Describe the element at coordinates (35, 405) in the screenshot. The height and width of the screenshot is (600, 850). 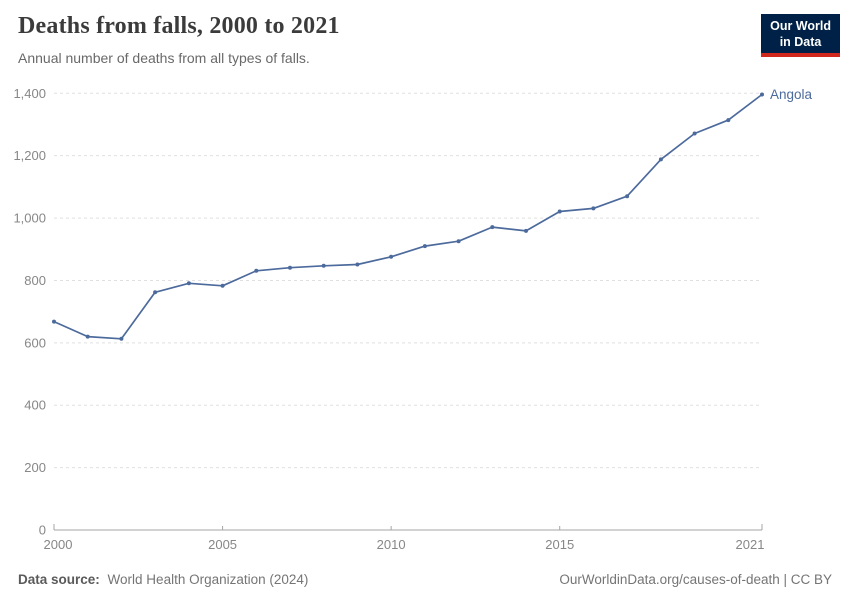
I see `y-tick-label: 400` at that location.